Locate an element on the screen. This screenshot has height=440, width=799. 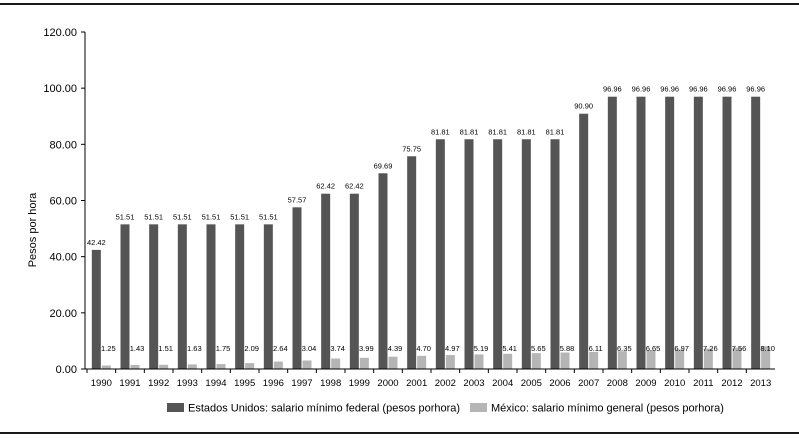
top-rule is located at coordinates (399, 4).